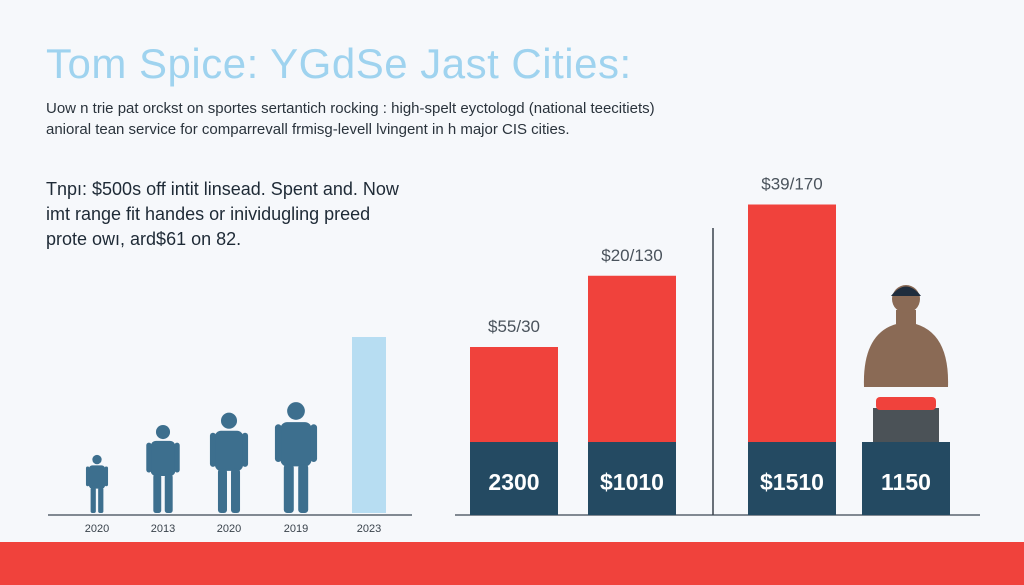 This screenshot has width=1024, height=585. Describe the element at coordinates (906, 317) in the screenshot. I see `person-neck` at that location.